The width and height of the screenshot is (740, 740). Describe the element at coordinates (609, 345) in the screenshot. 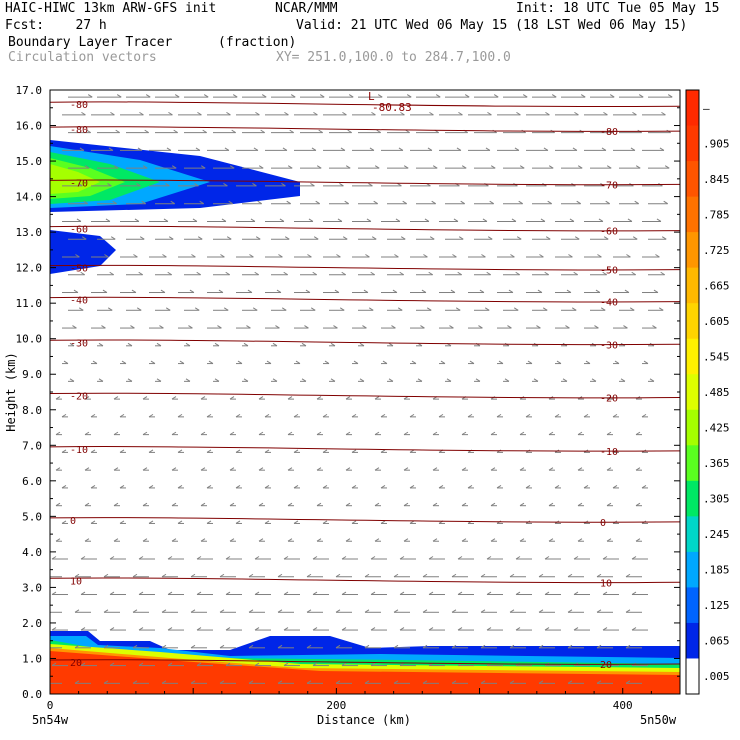

I see `isotherm-label: -30` at that location.